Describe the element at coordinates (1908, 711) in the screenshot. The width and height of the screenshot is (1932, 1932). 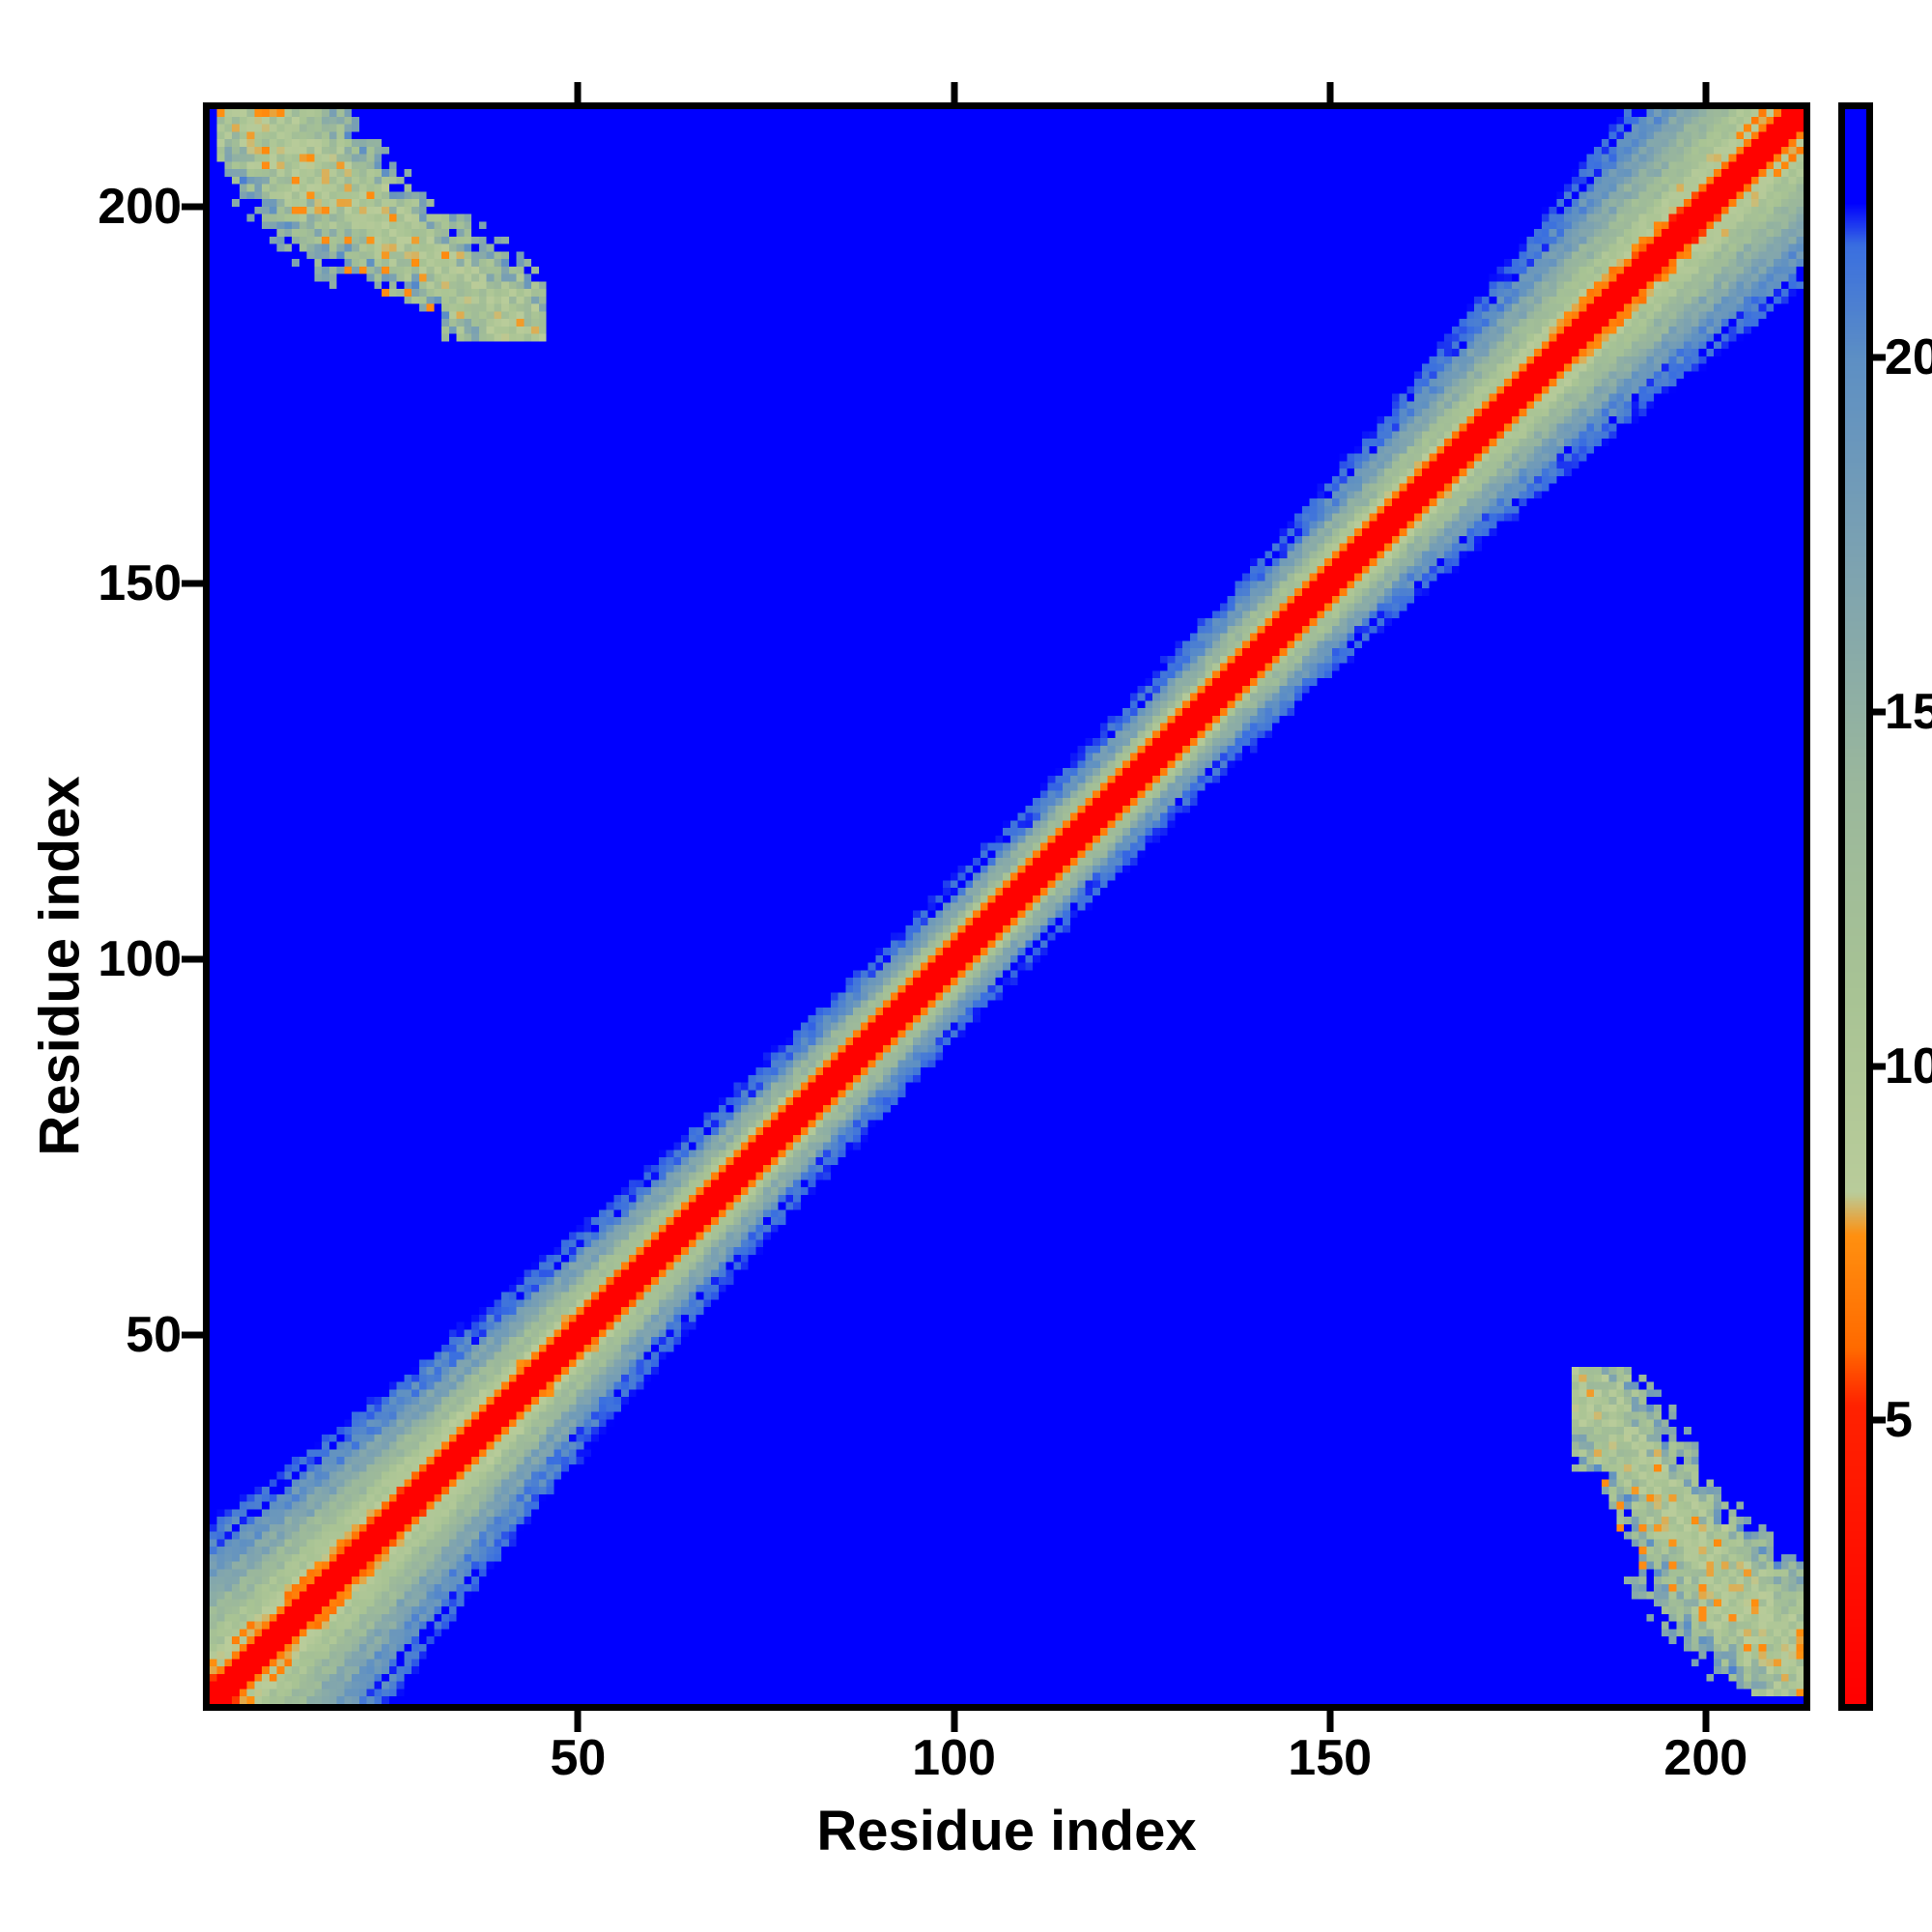
I see `colorbar-tick-label: 15` at that location.